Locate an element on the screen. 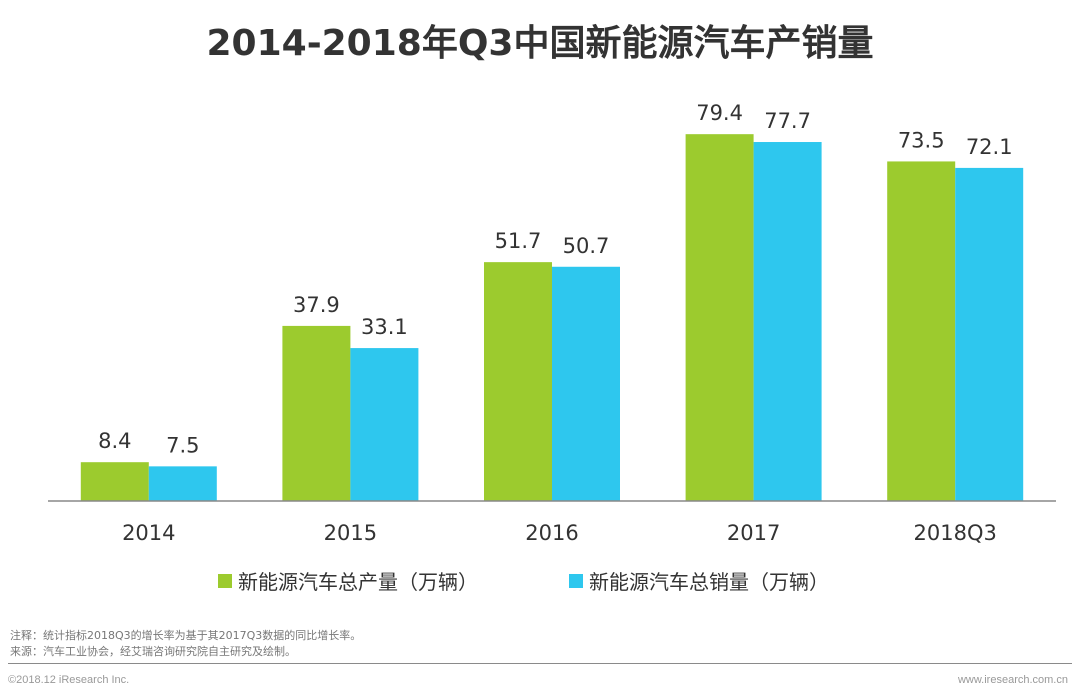  data-label-sales-2016: 50.7 is located at coordinates (586, 246).